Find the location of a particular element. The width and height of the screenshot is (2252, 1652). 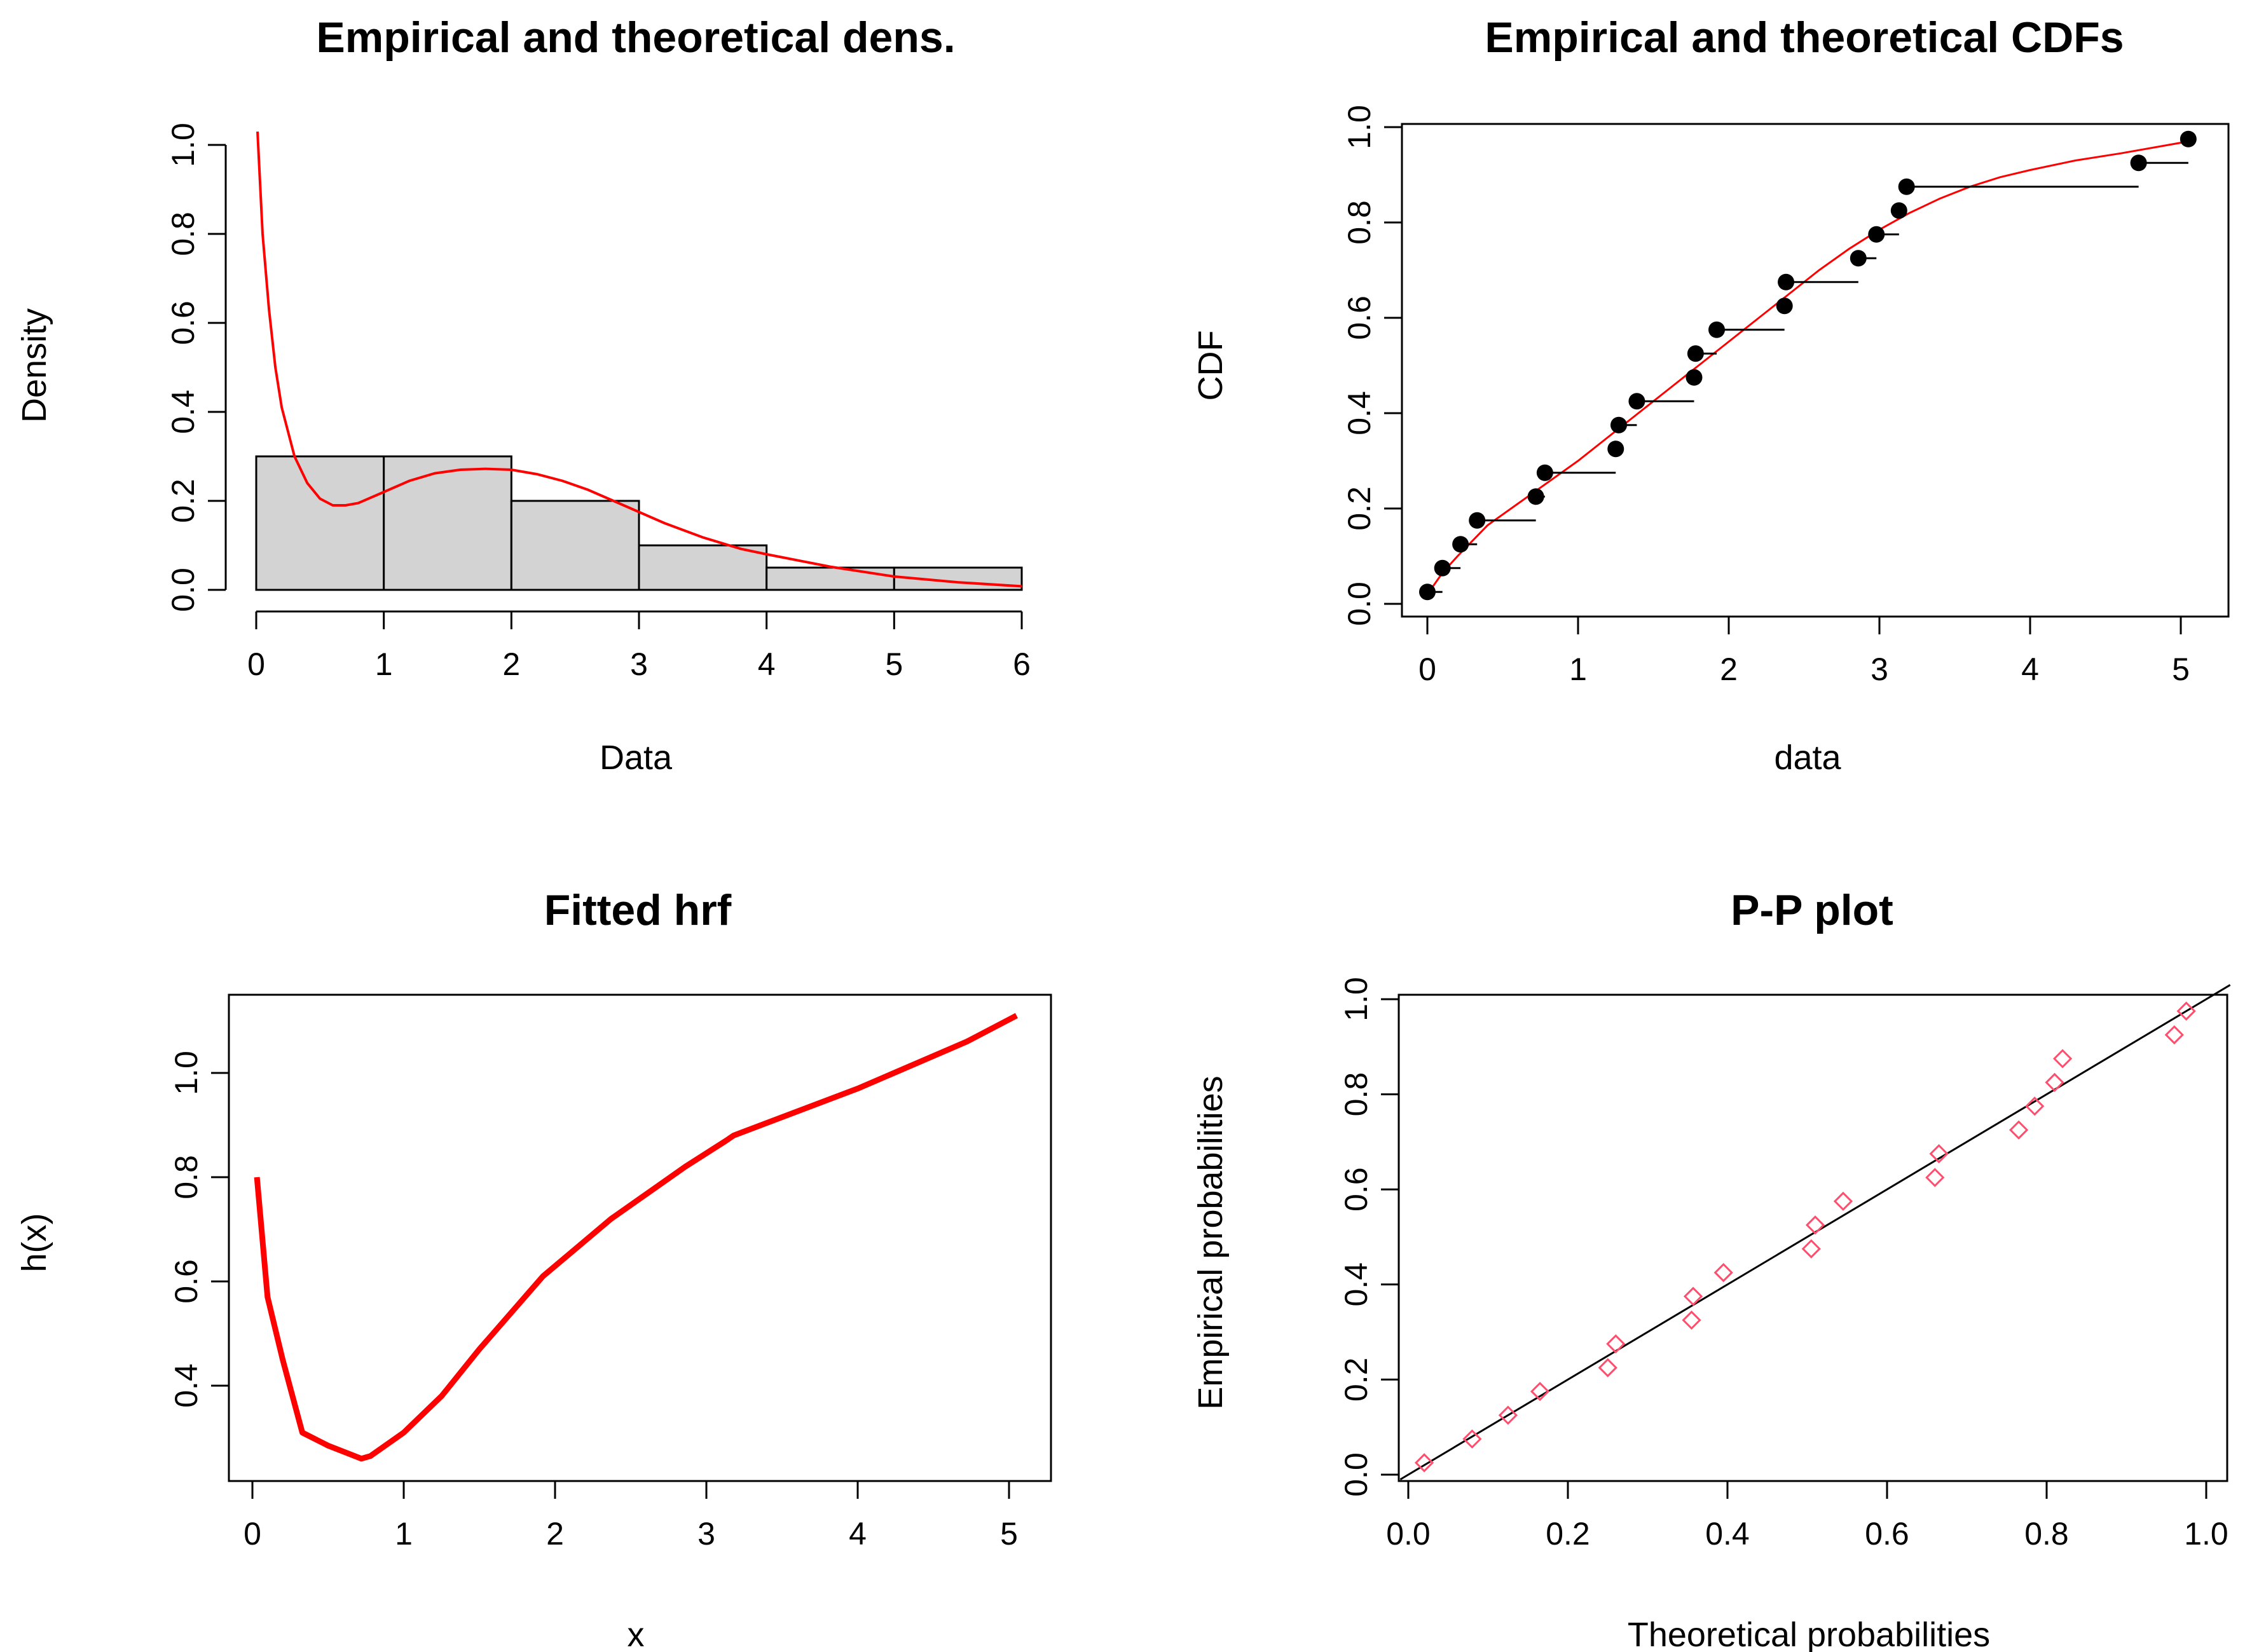

pp-y-tick-label: 0.6 is located at coordinates (1356, 1189).